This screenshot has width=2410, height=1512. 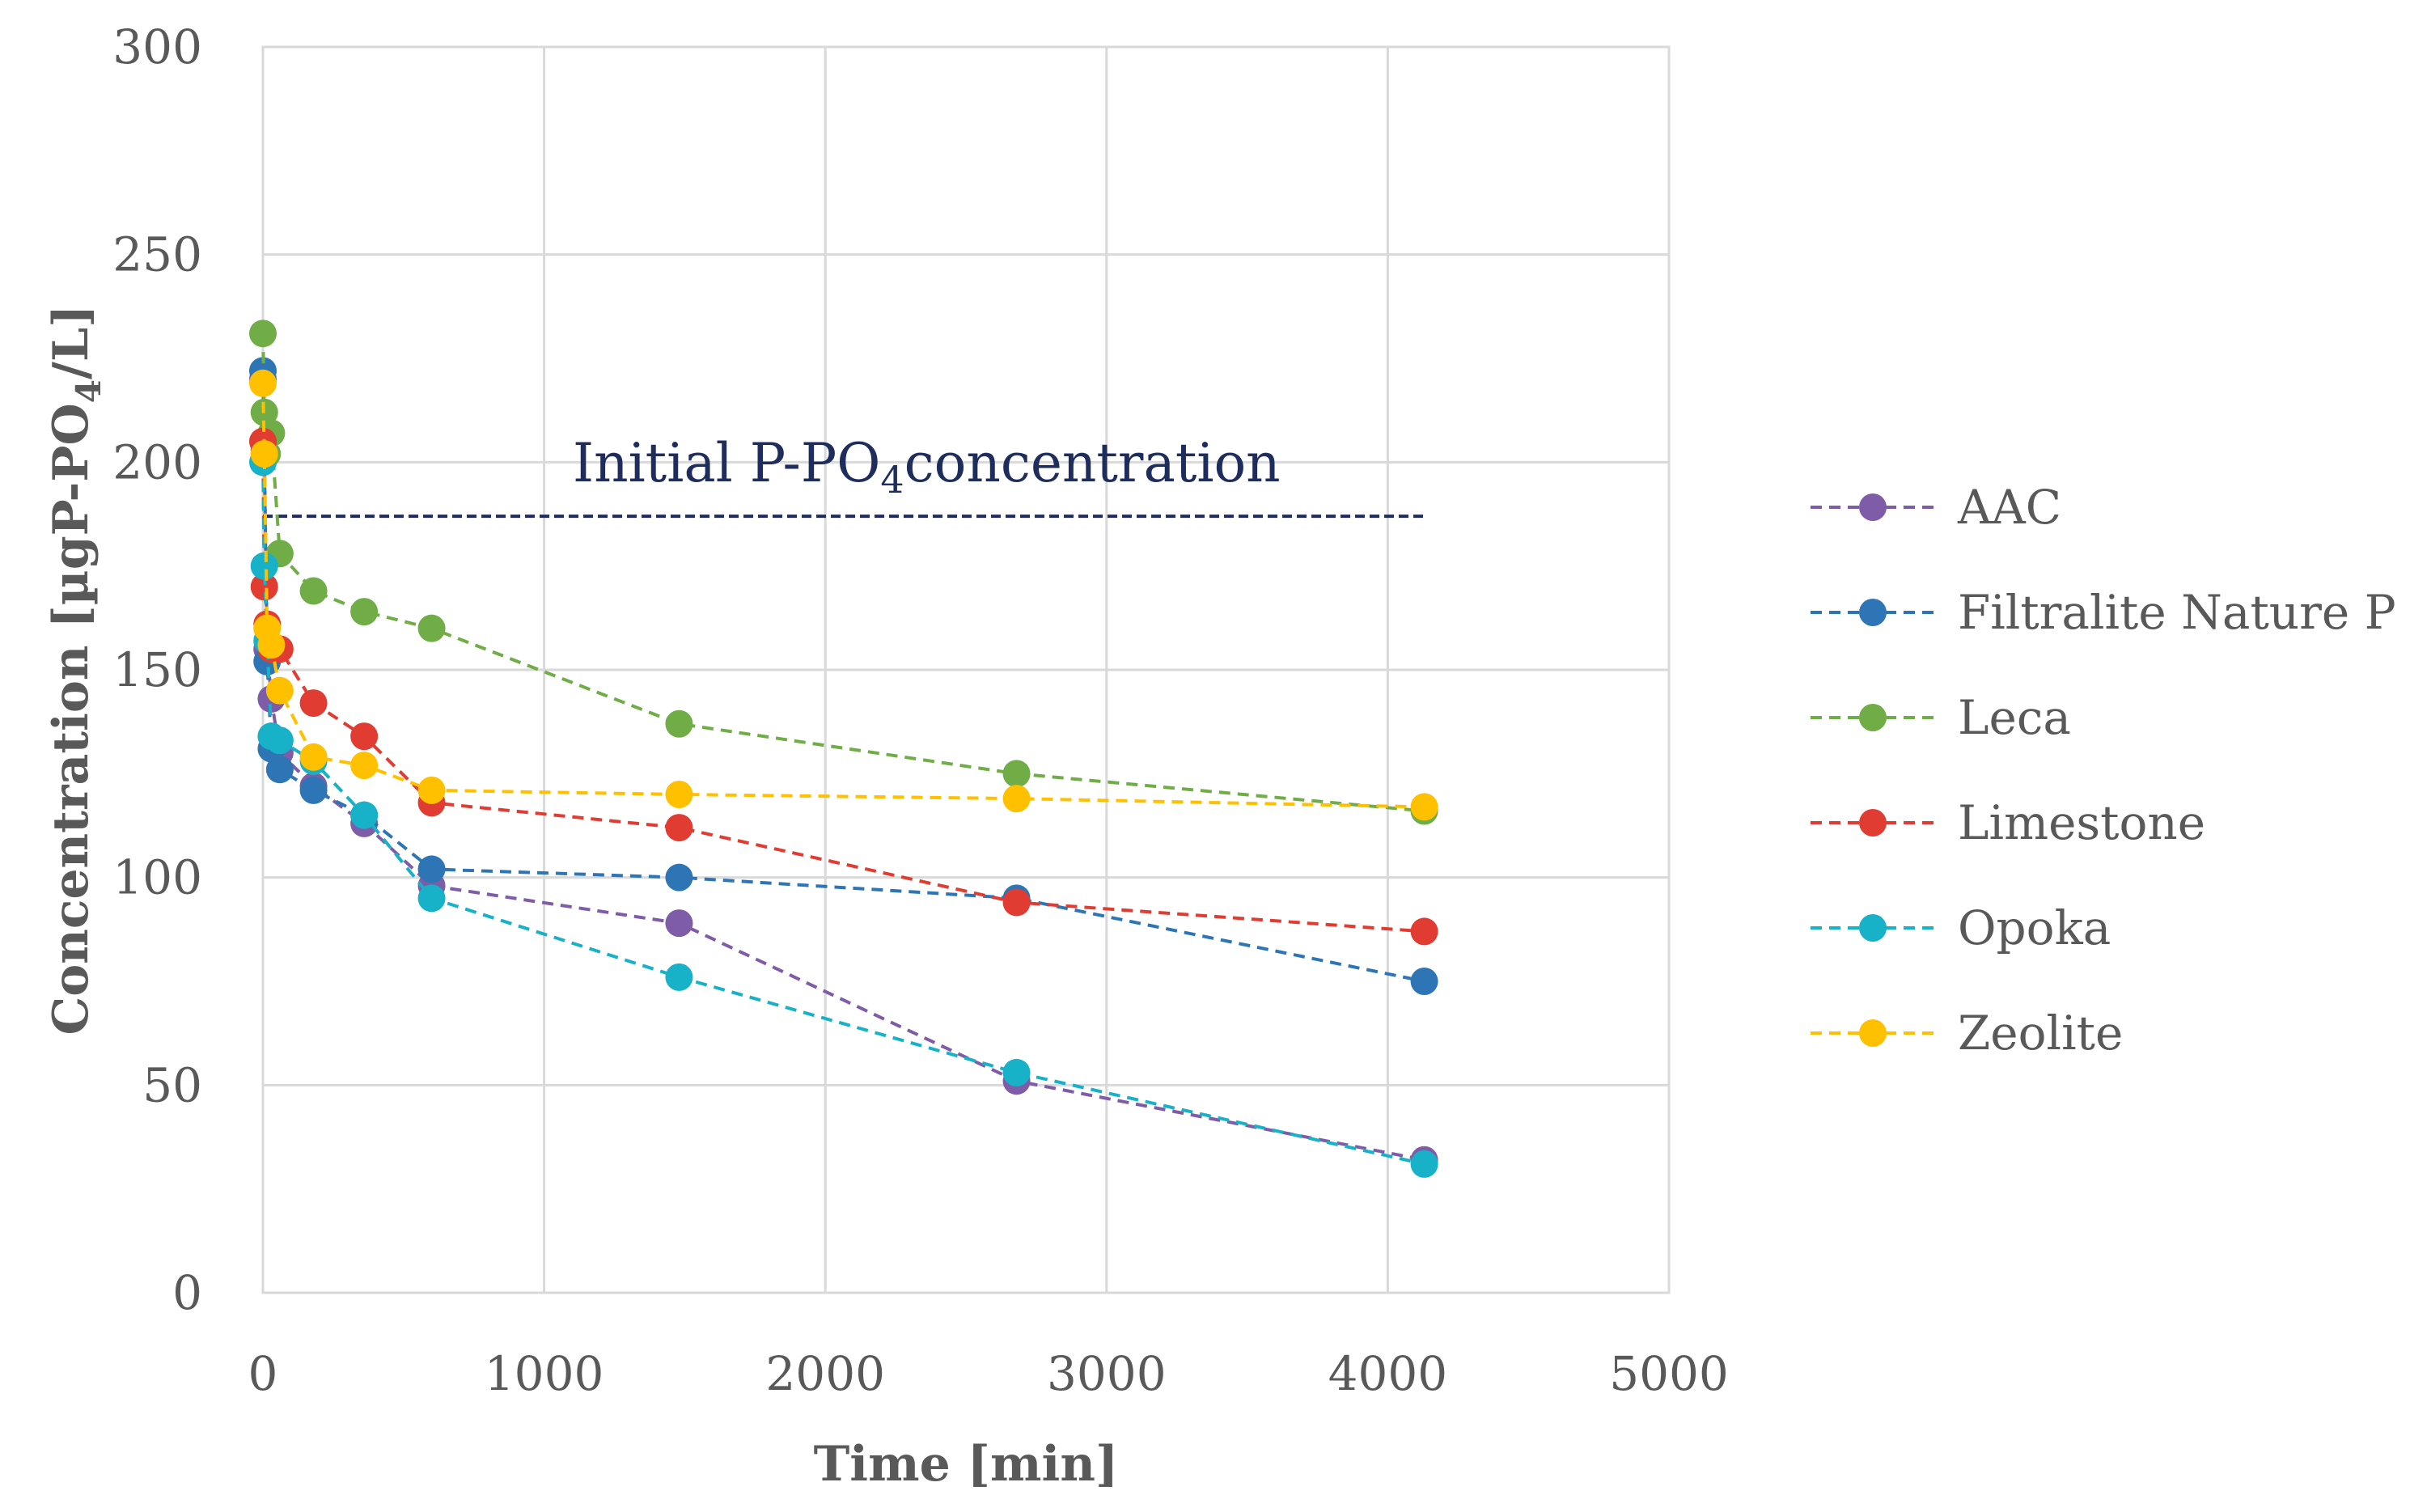 What do you see at coordinates (187, 1292) in the screenshot?
I see `y-tick-label: 0` at bounding box center [187, 1292].